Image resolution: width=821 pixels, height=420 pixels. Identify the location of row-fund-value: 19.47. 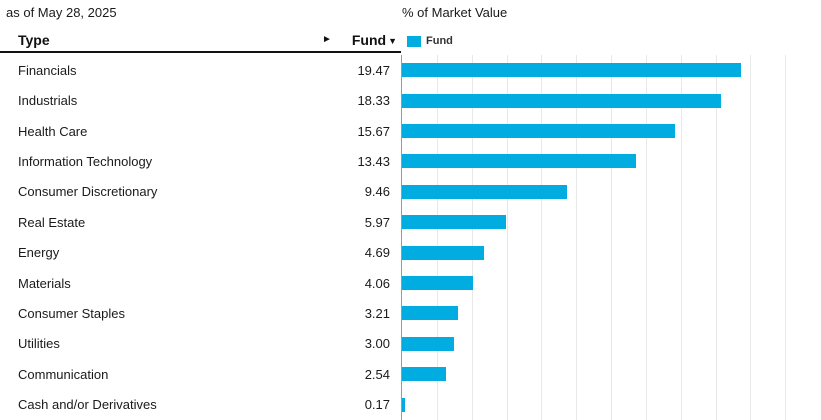
(373, 70).